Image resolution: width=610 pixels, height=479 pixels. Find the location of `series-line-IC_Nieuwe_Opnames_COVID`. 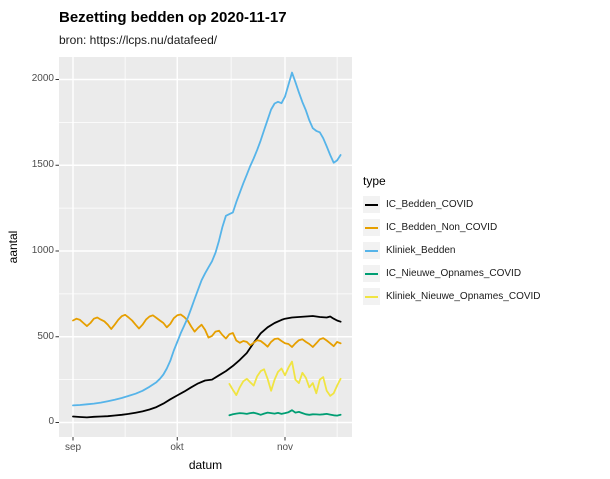

series-line-IC_Nieuwe_Opnames_COVID is located at coordinates (285, 413).